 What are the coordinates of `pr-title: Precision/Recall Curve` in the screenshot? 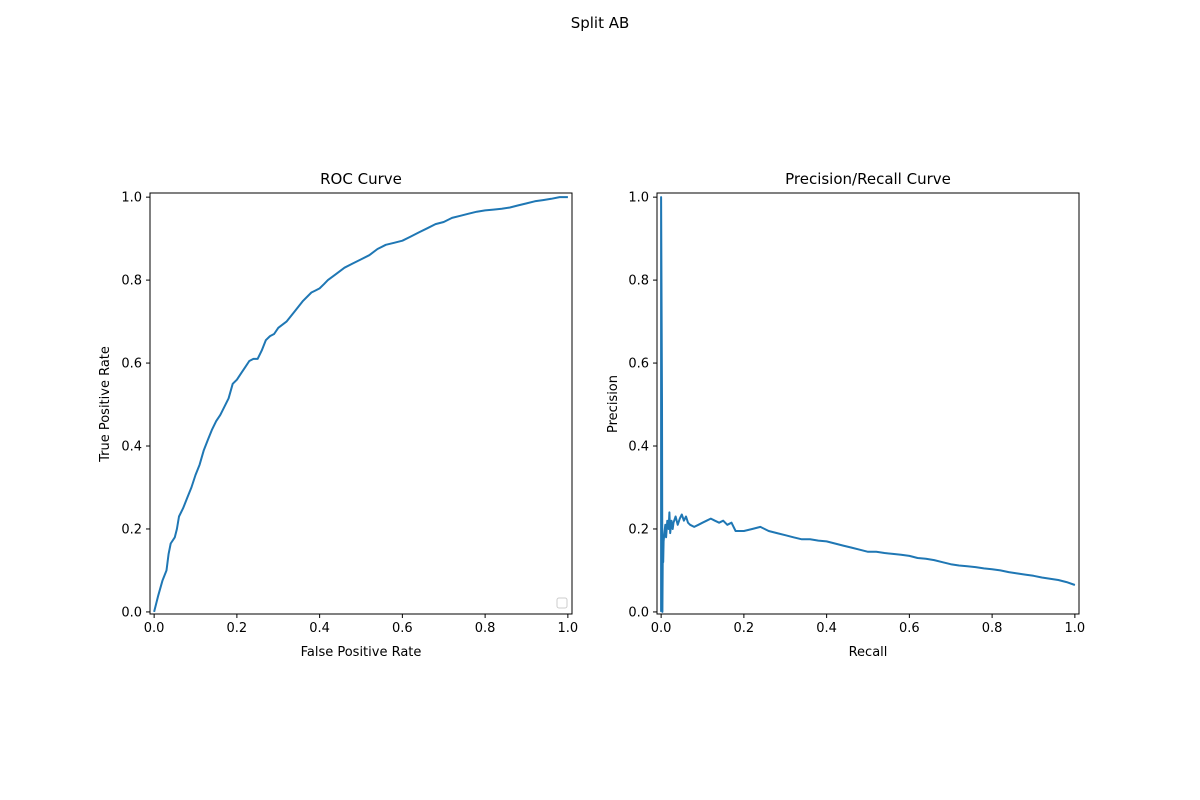 It's located at (868, 179).